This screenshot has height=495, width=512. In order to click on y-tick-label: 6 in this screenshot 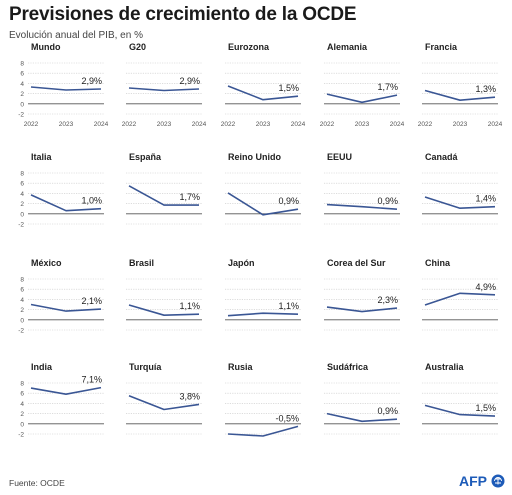, I will do `click(22, 74)`.